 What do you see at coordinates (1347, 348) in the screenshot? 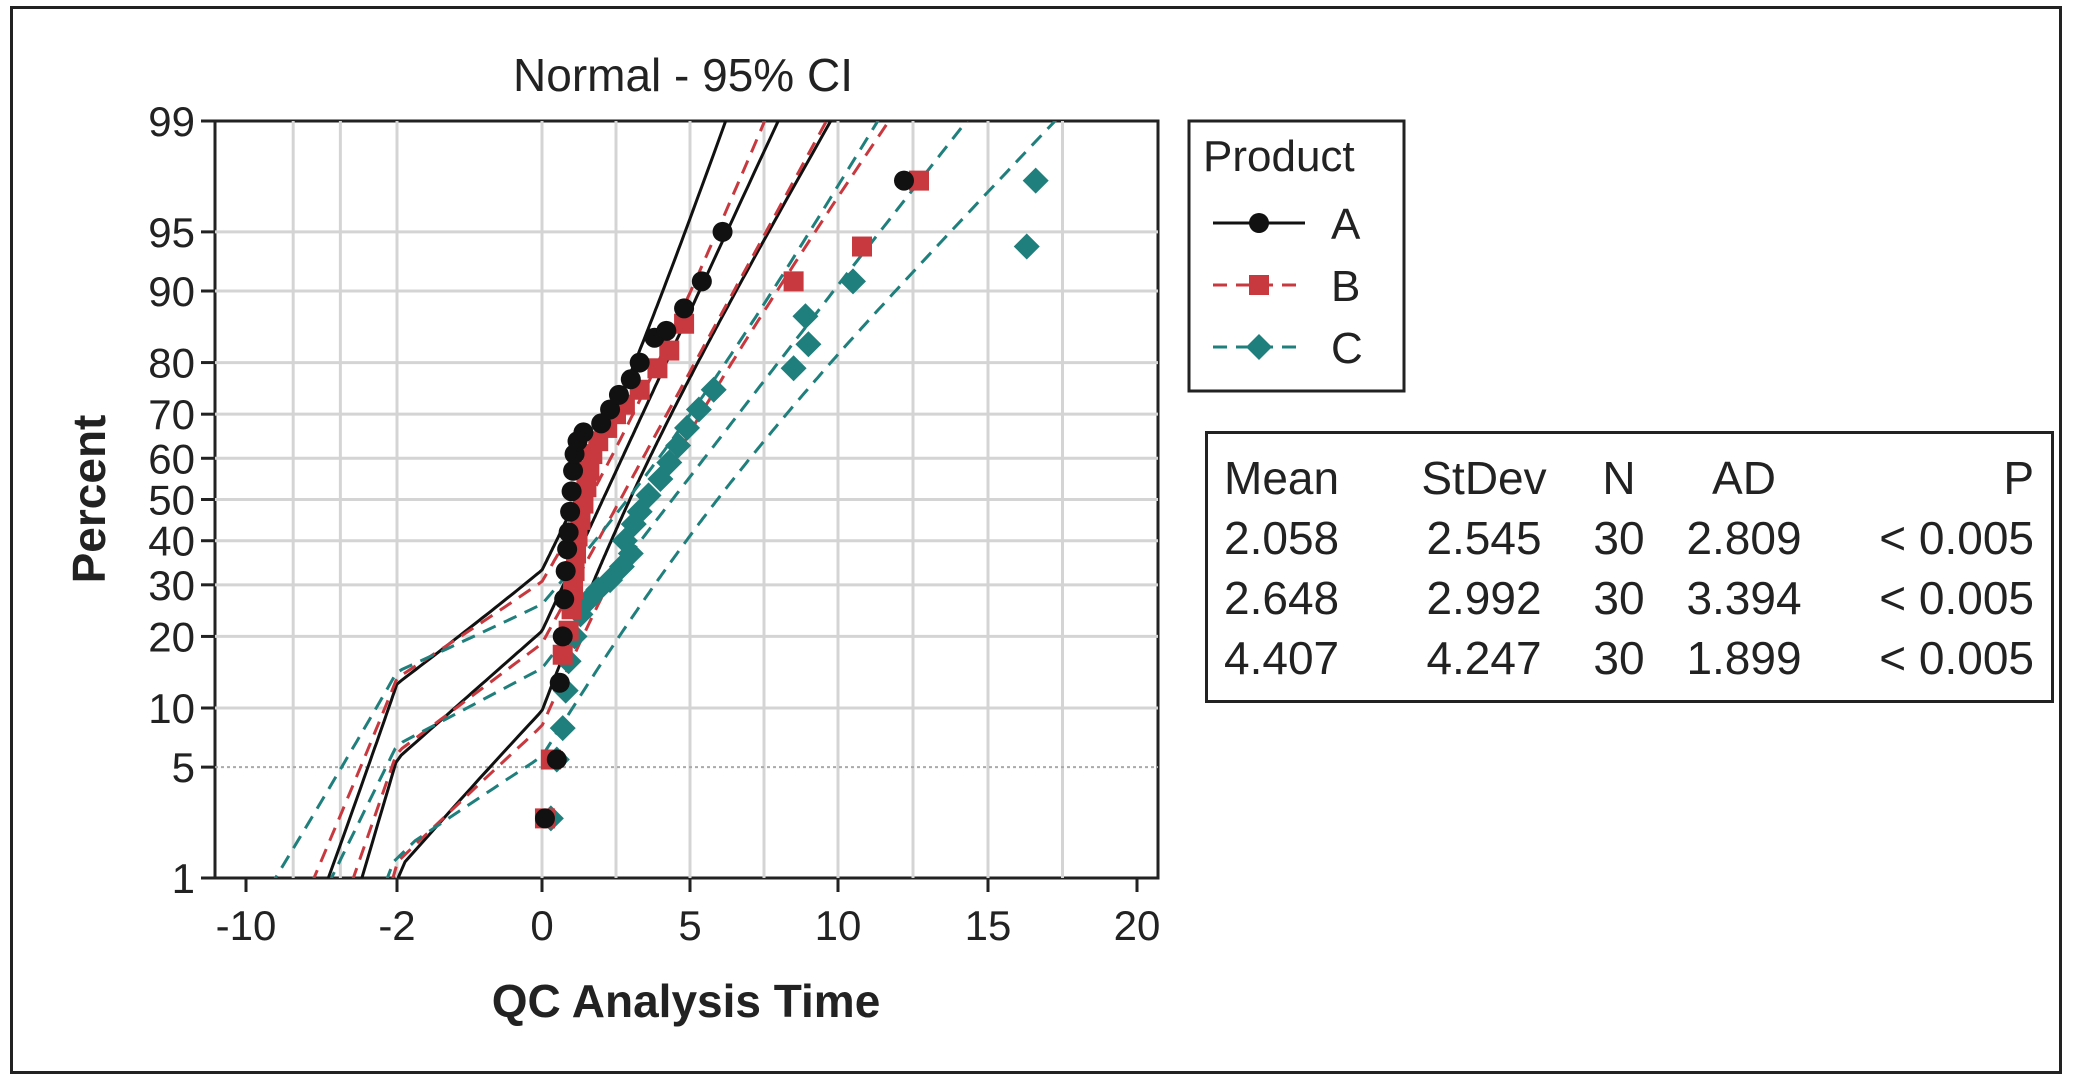
I see `legend-label-c: C` at bounding box center [1347, 348].